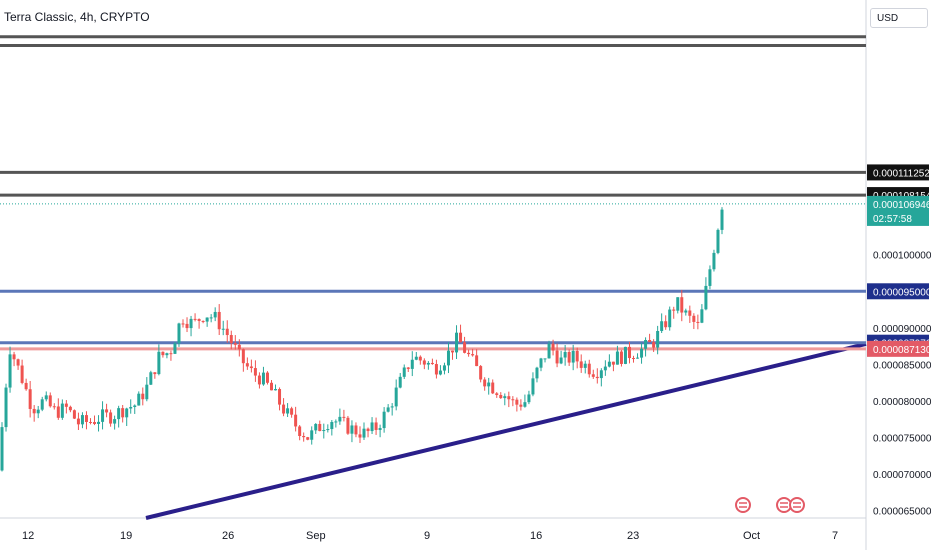  Describe the element at coordinates (901, 173) in the screenshot. I see `level-price-tag-4: 0.000111252` at that location.